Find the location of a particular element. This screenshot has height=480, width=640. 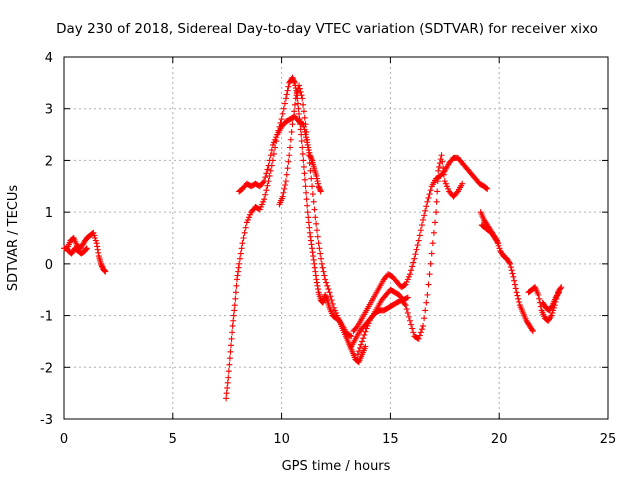

x-tick-label: 20 is located at coordinates (499, 439).